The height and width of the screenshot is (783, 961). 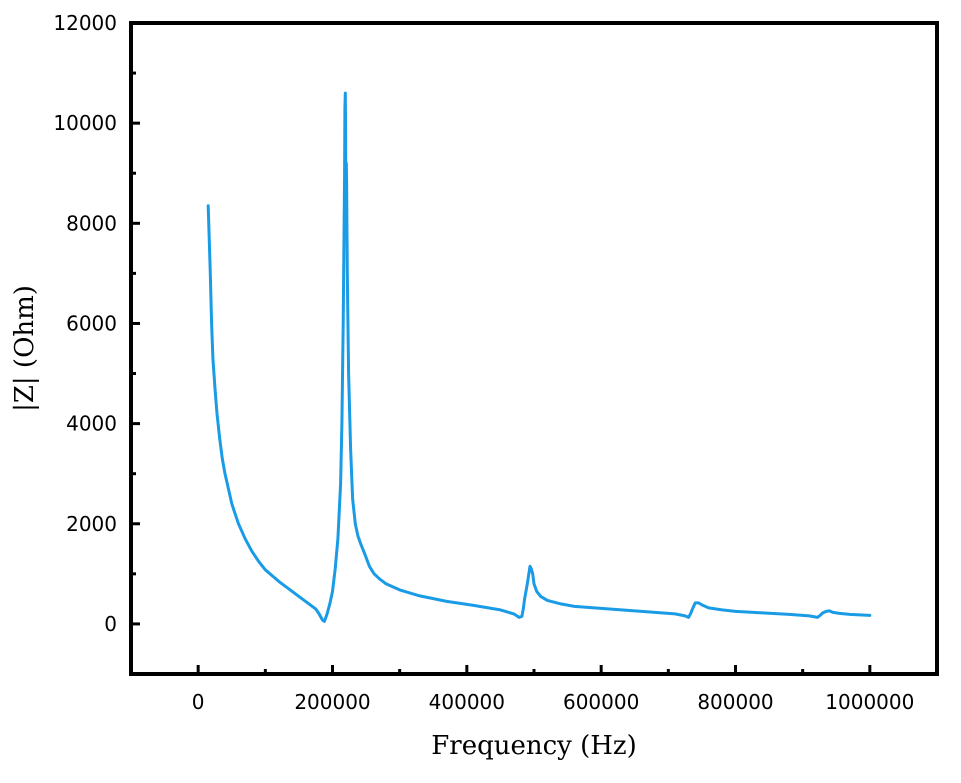 I want to click on y-tick-label: 6000, so click(x=91, y=323).